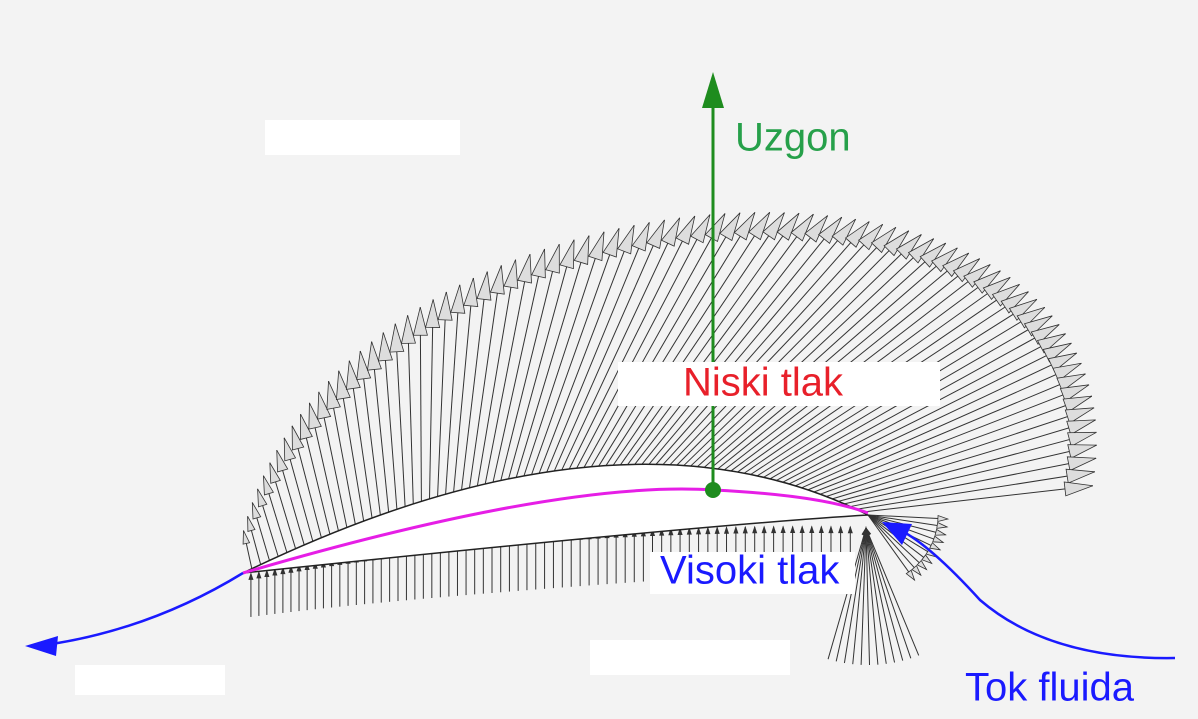 This screenshot has height=719, width=1198. I want to click on center-of-pressure, so click(713, 490).